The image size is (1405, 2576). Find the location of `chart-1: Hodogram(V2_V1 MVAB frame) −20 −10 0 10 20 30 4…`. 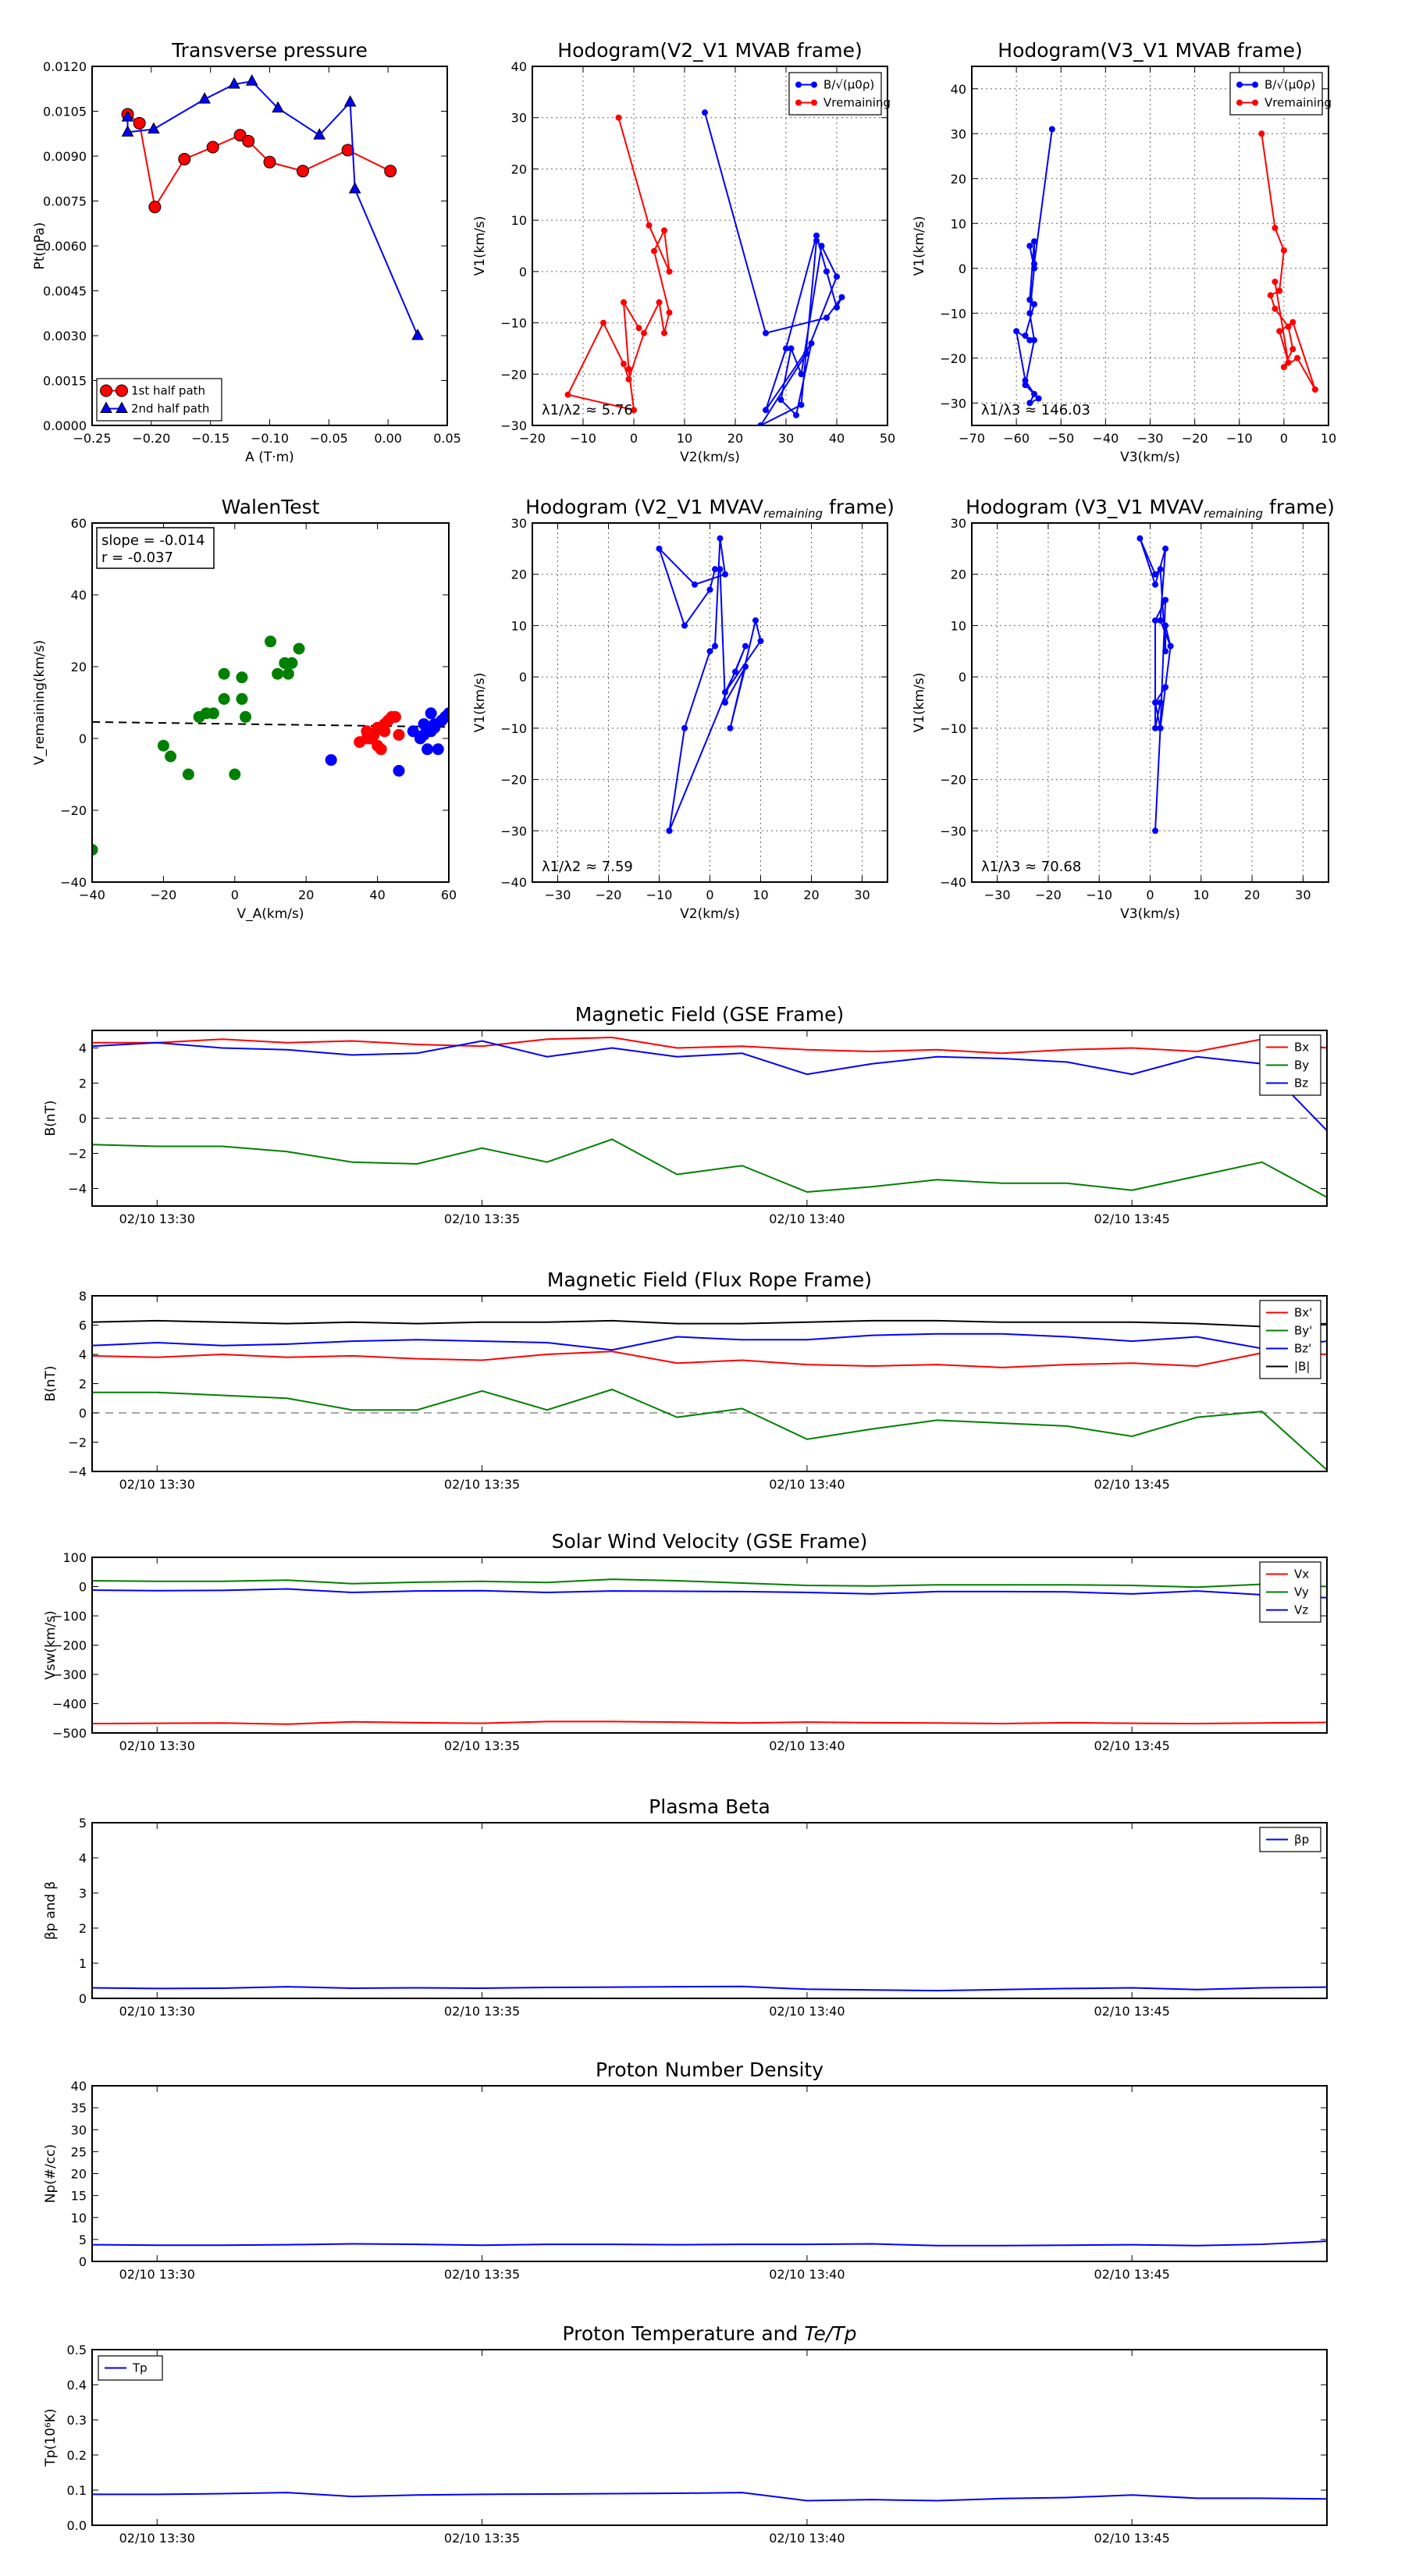

chart-1: Hodogram(V2_V1 MVAB frame) −20 −10 0 10 20 30 4… is located at coordinates (683, 252).